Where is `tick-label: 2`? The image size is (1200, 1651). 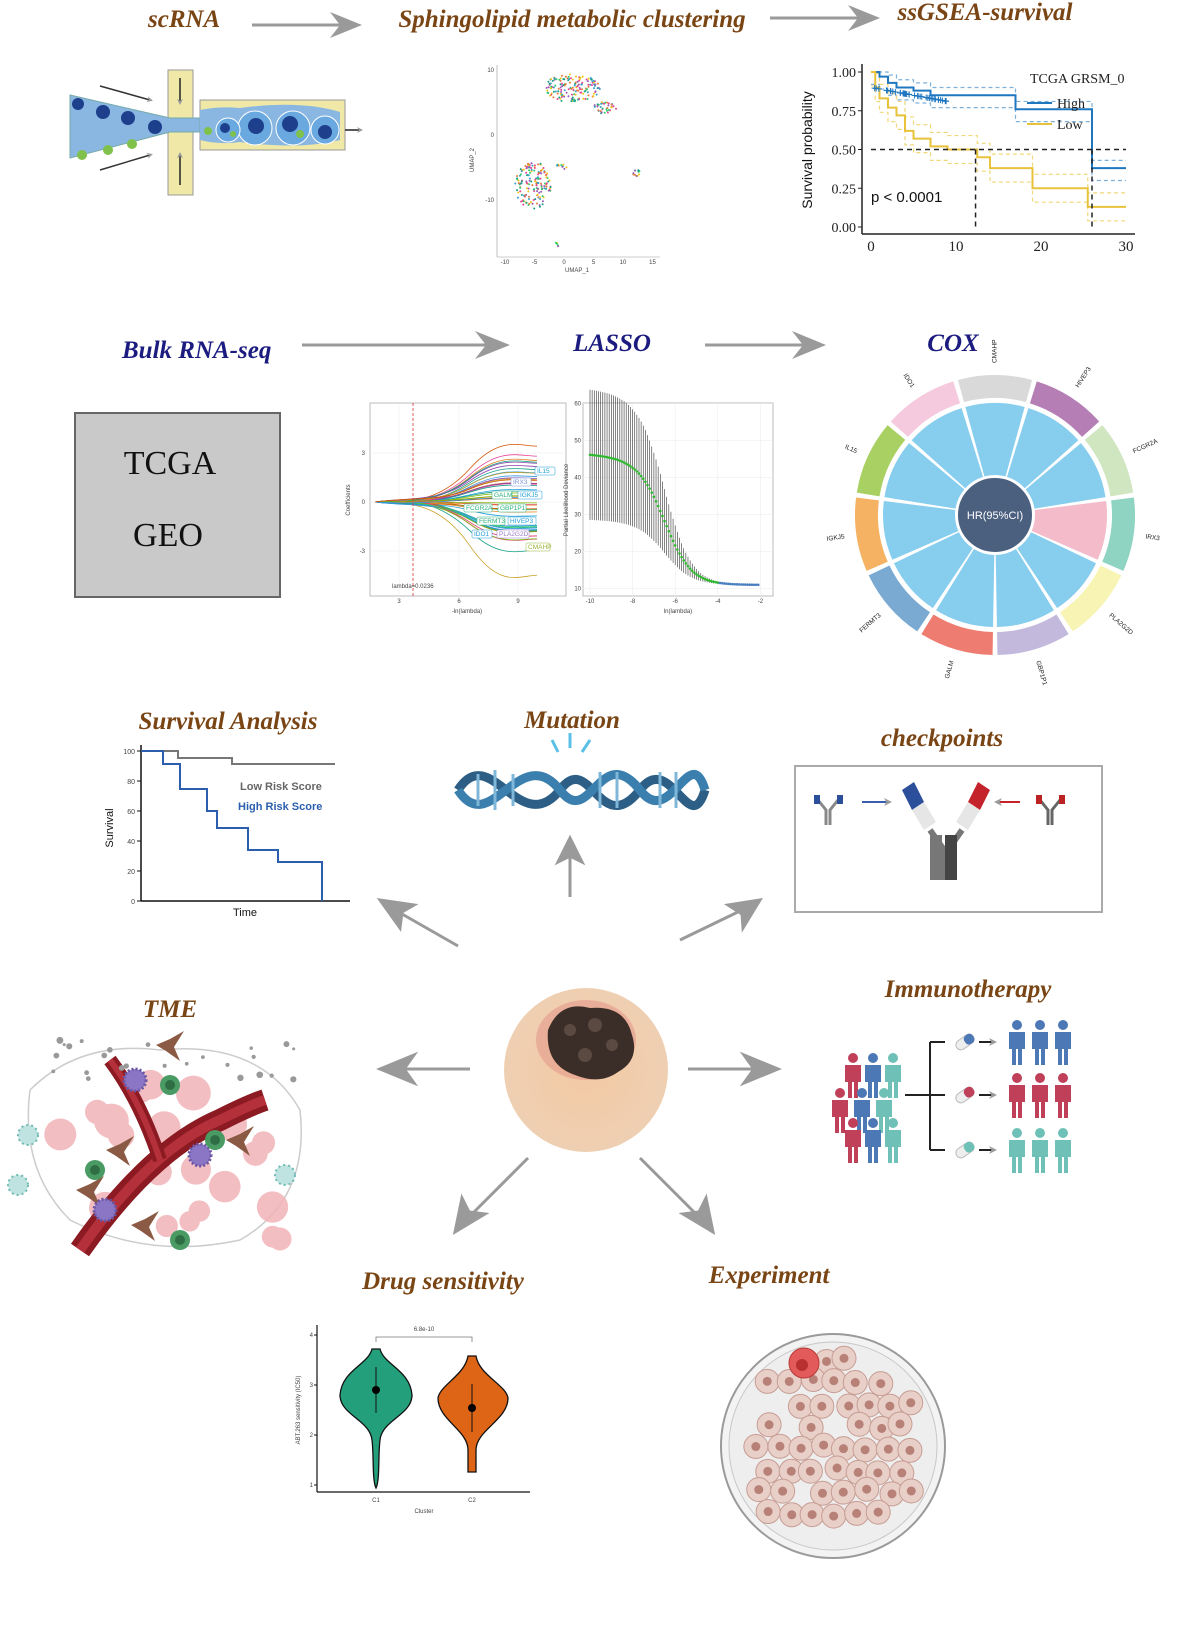
tick-label: 2 is located at coordinates (312, 1436).